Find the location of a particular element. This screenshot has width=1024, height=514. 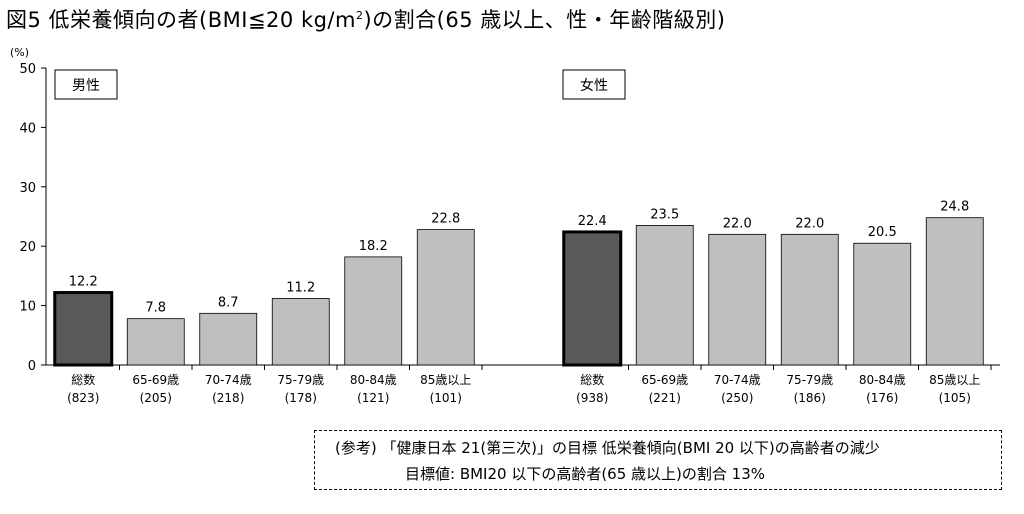

bar-value-label: 22.4 is located at coordinates (592, 221).